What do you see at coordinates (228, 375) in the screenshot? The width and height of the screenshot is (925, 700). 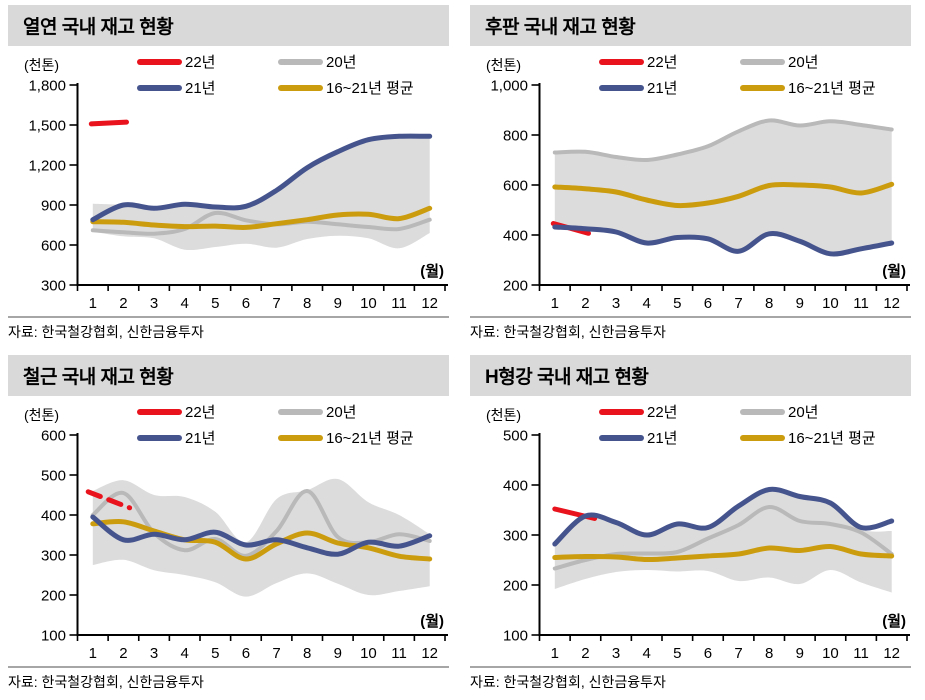 I see `chart-title-bar: 철근 국내 재고 현황` at bounding box center [228, 375].